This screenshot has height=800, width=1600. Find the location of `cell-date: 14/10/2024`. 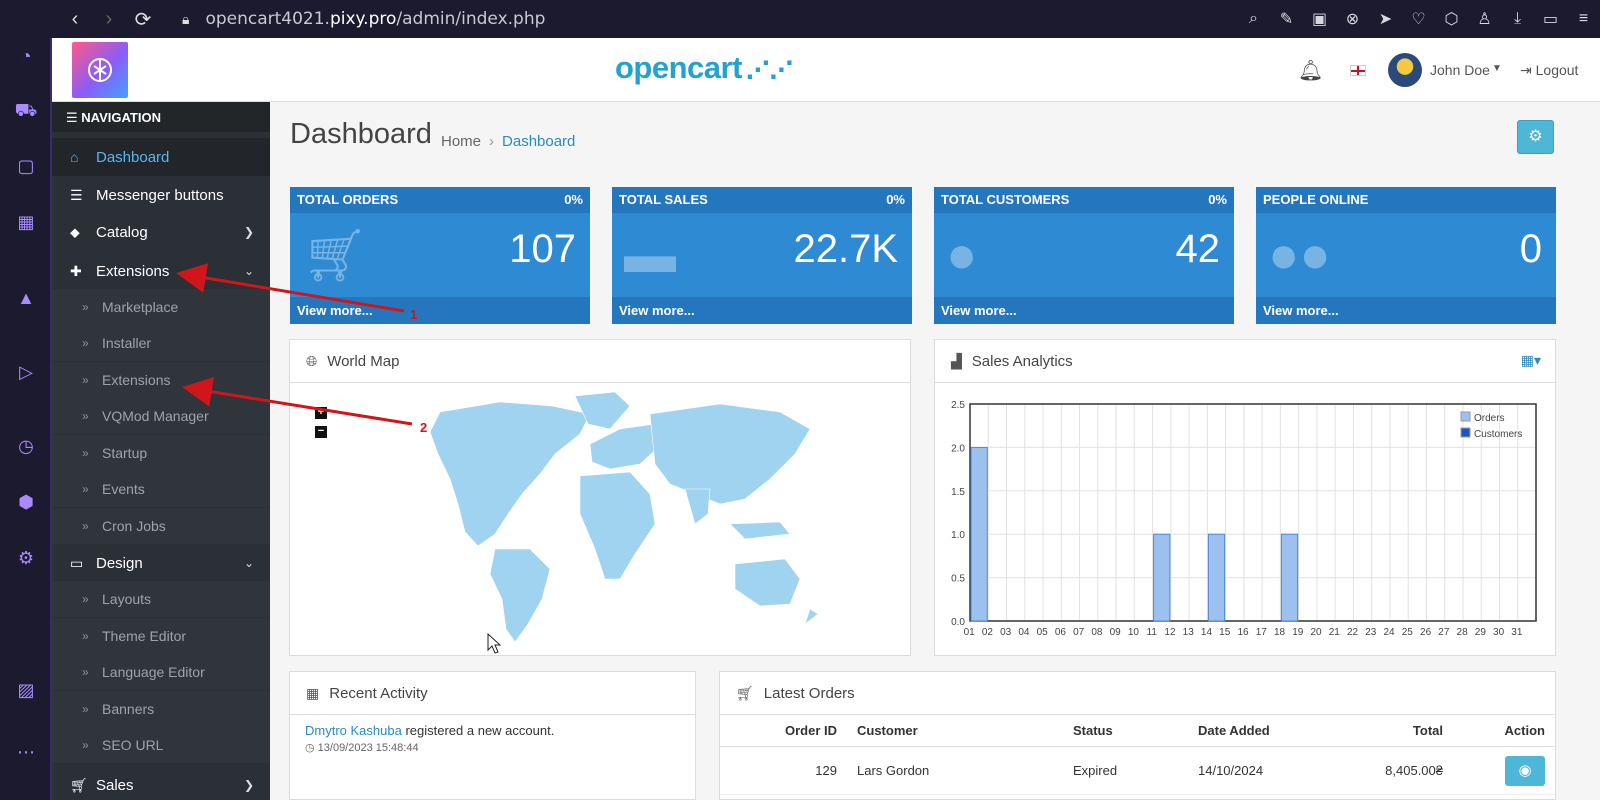

cell-date: 14/10/2024 is located at coordinates (1263, 770).